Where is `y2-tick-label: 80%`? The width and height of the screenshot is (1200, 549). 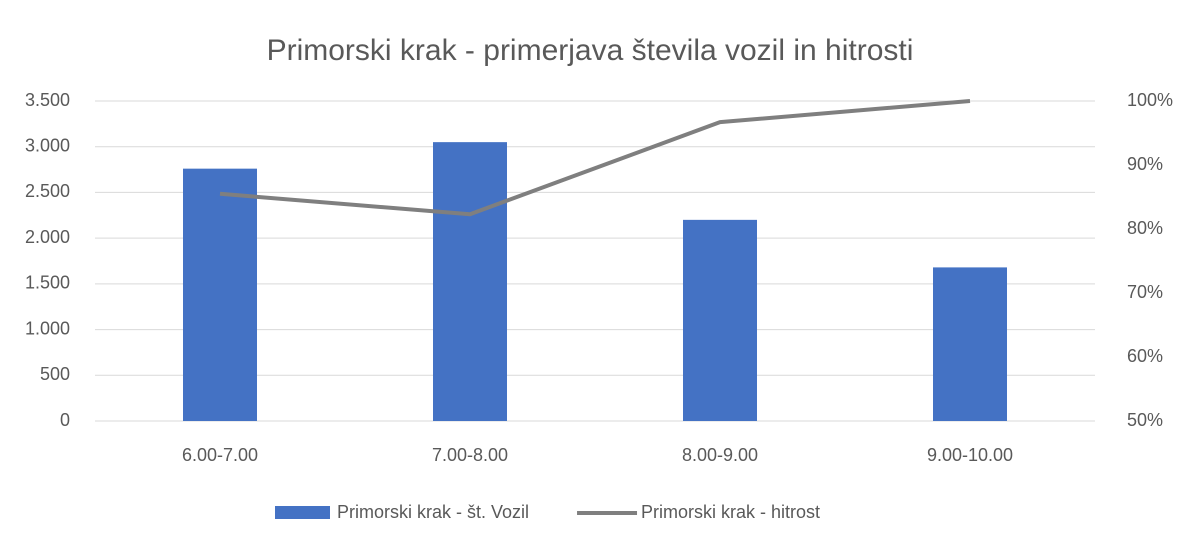 y2-tick-label: 80% is located at coordinates (1145, 228).